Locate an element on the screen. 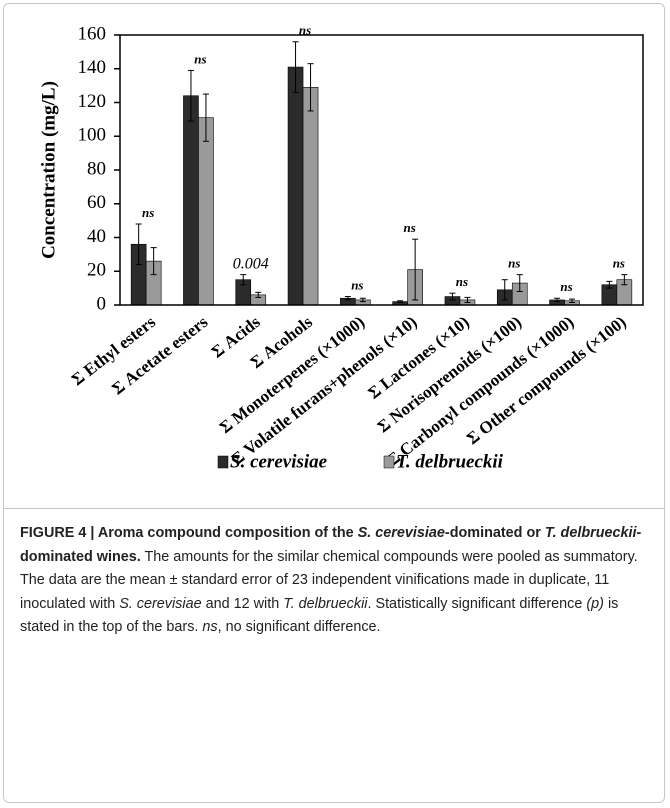 This screenshot has height=808, width=670. y-tick-label: 160 is located at coordinates (92, 33).